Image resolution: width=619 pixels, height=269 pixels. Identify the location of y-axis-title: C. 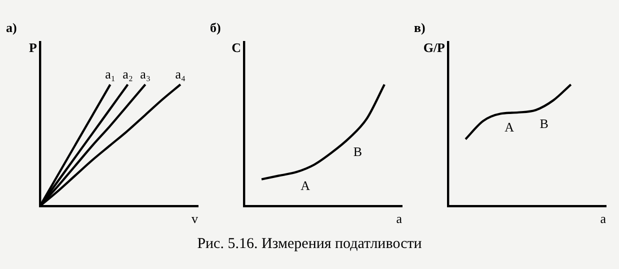
(236, 47).